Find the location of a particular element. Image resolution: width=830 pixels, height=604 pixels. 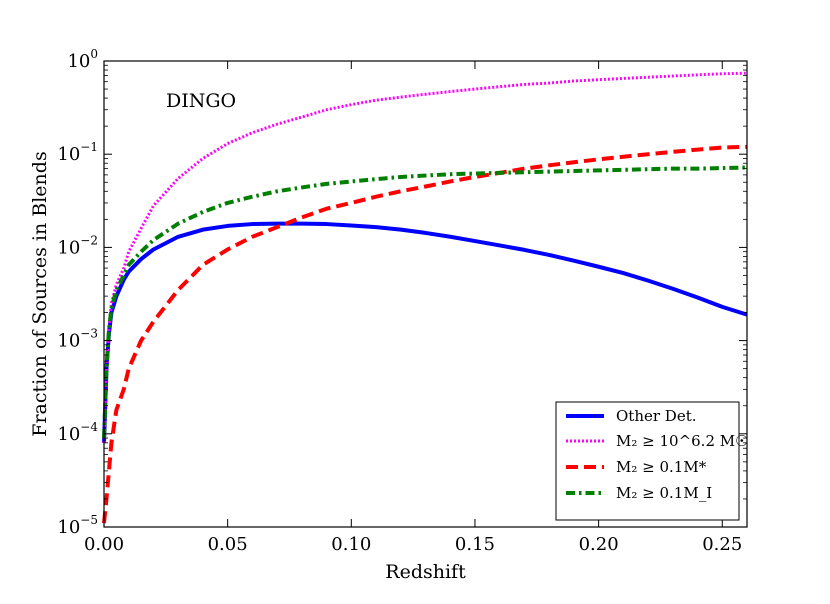

legend-box is located at coordinates (647, 461).